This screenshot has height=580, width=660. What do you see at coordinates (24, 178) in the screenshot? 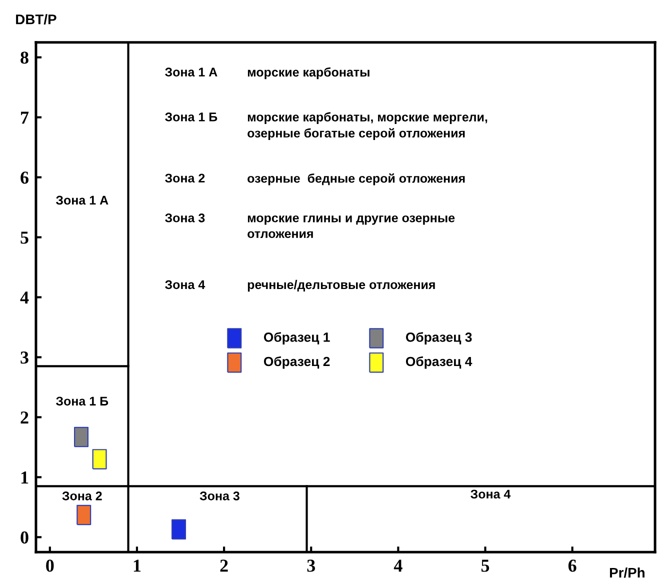
I see `y-tick-label: 6` at bounding box center [24, 178].